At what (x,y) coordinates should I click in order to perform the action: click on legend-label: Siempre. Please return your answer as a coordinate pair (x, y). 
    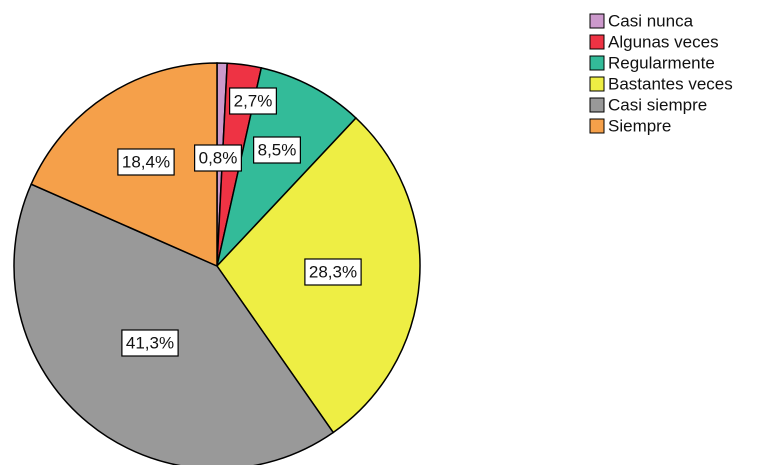
    Looking at the image, I should click on (639, 125).